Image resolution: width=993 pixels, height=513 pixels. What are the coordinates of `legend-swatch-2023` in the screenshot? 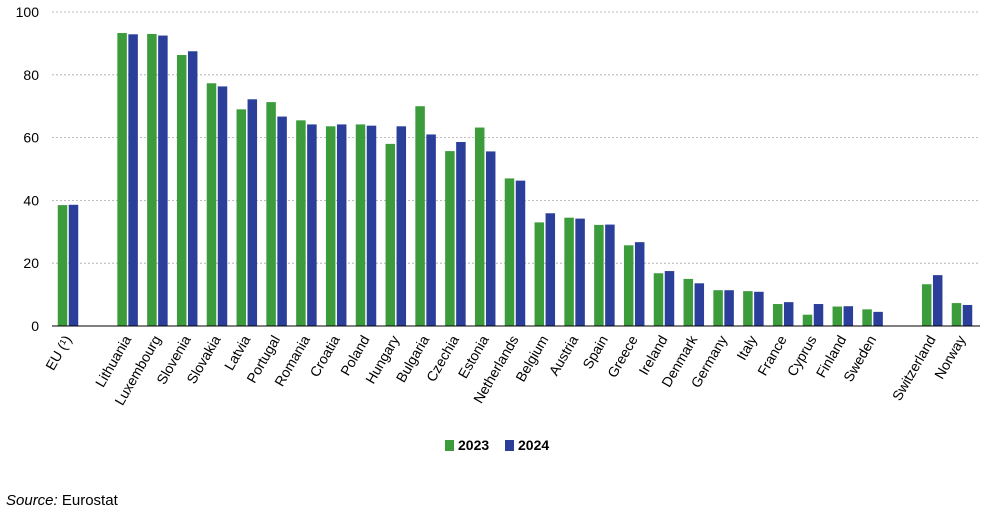 It's located at (449, 445).